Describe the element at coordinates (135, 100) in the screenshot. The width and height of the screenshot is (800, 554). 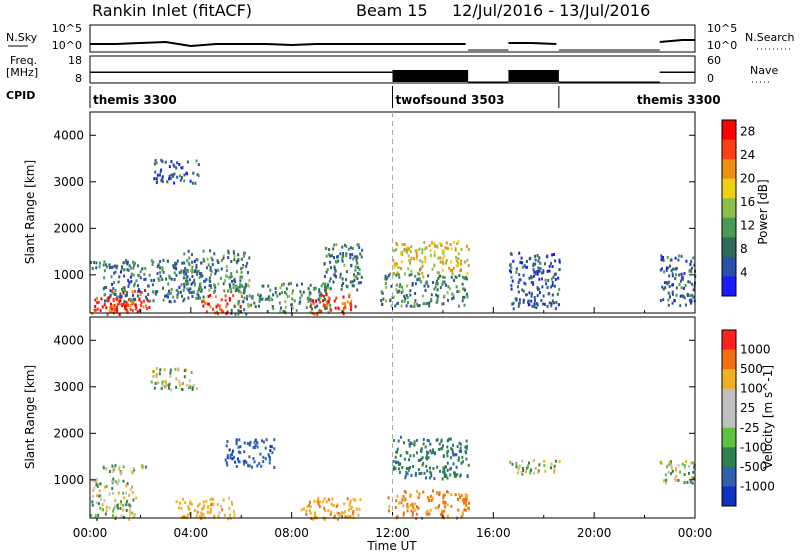
I see `cpid-label-0: themis 3300` at that location.